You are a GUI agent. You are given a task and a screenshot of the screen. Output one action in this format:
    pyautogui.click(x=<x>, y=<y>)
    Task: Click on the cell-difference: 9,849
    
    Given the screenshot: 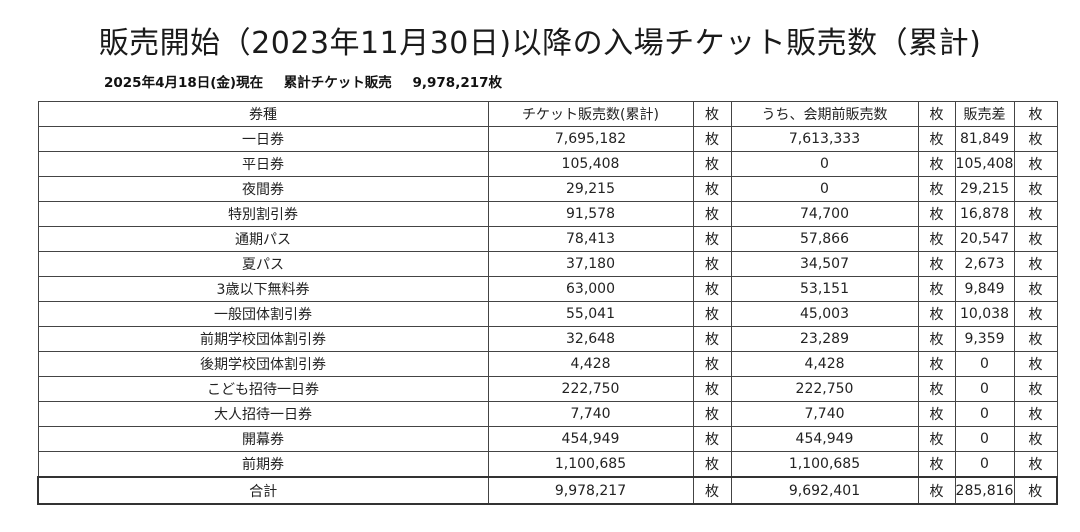 What is the action you would take?
    pyautogui.click(x=984, y=289)
    